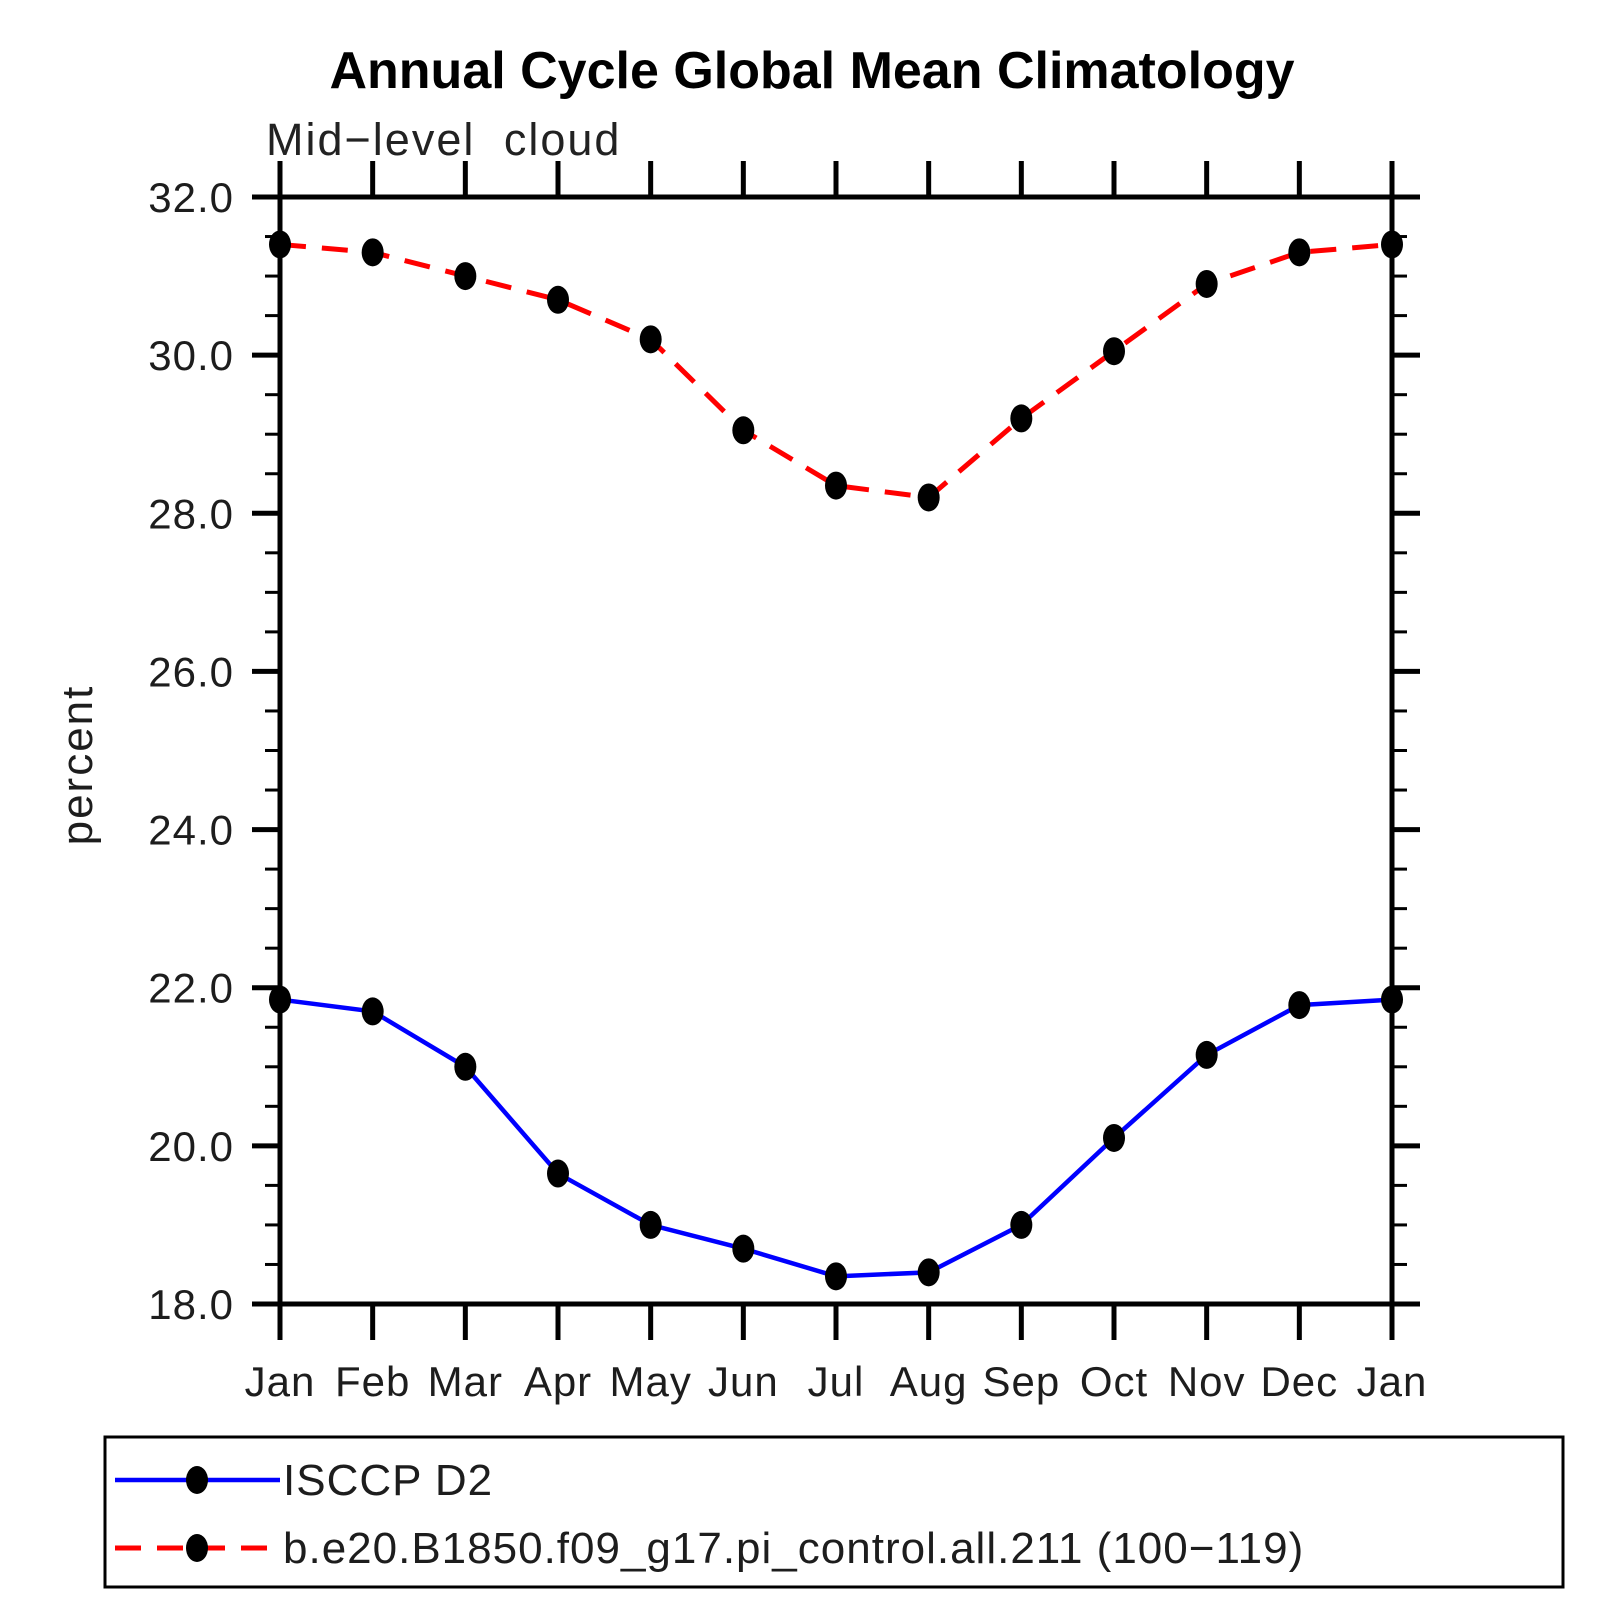 The height and width of the screenshot is (1624, 1624). Describe the element at coordinates (1114, 1381) in the screenshot. I see `month-label: Oct` at that location.